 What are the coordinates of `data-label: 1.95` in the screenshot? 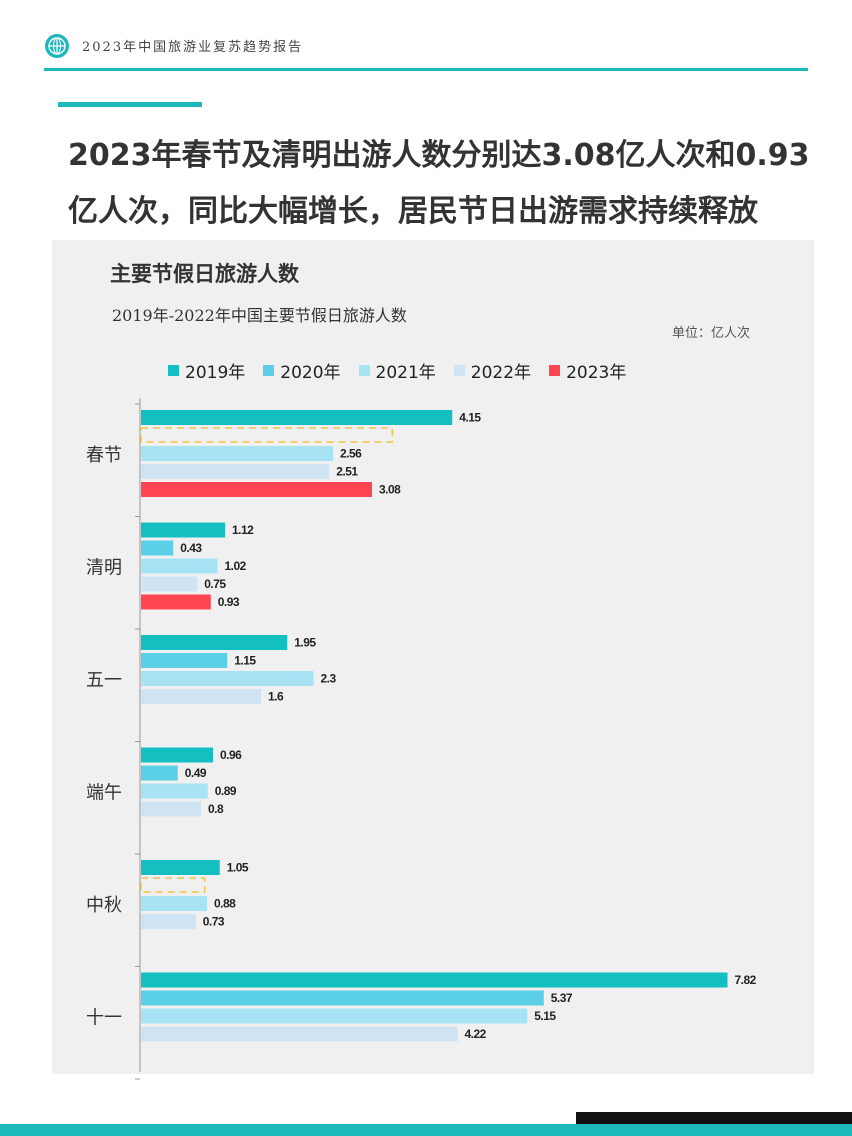 It's located at (305, 643).